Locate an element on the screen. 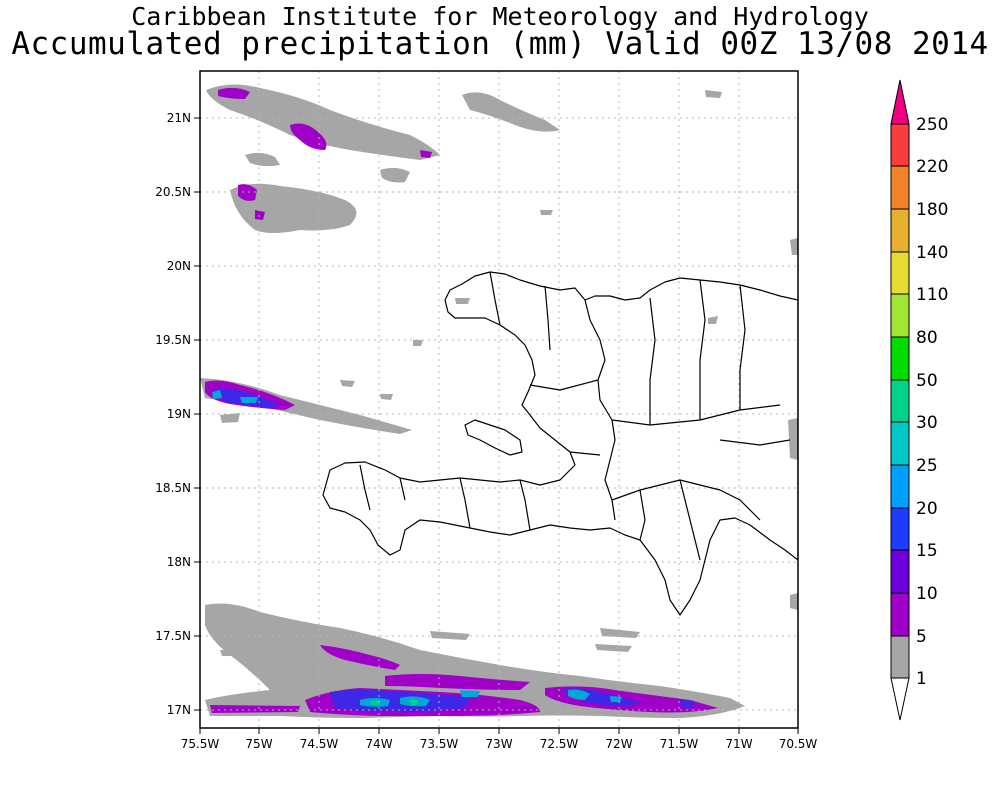 The width and height of the screenshot is (1000, 800). haiti-dr-border is located at coordinates (600, 410).